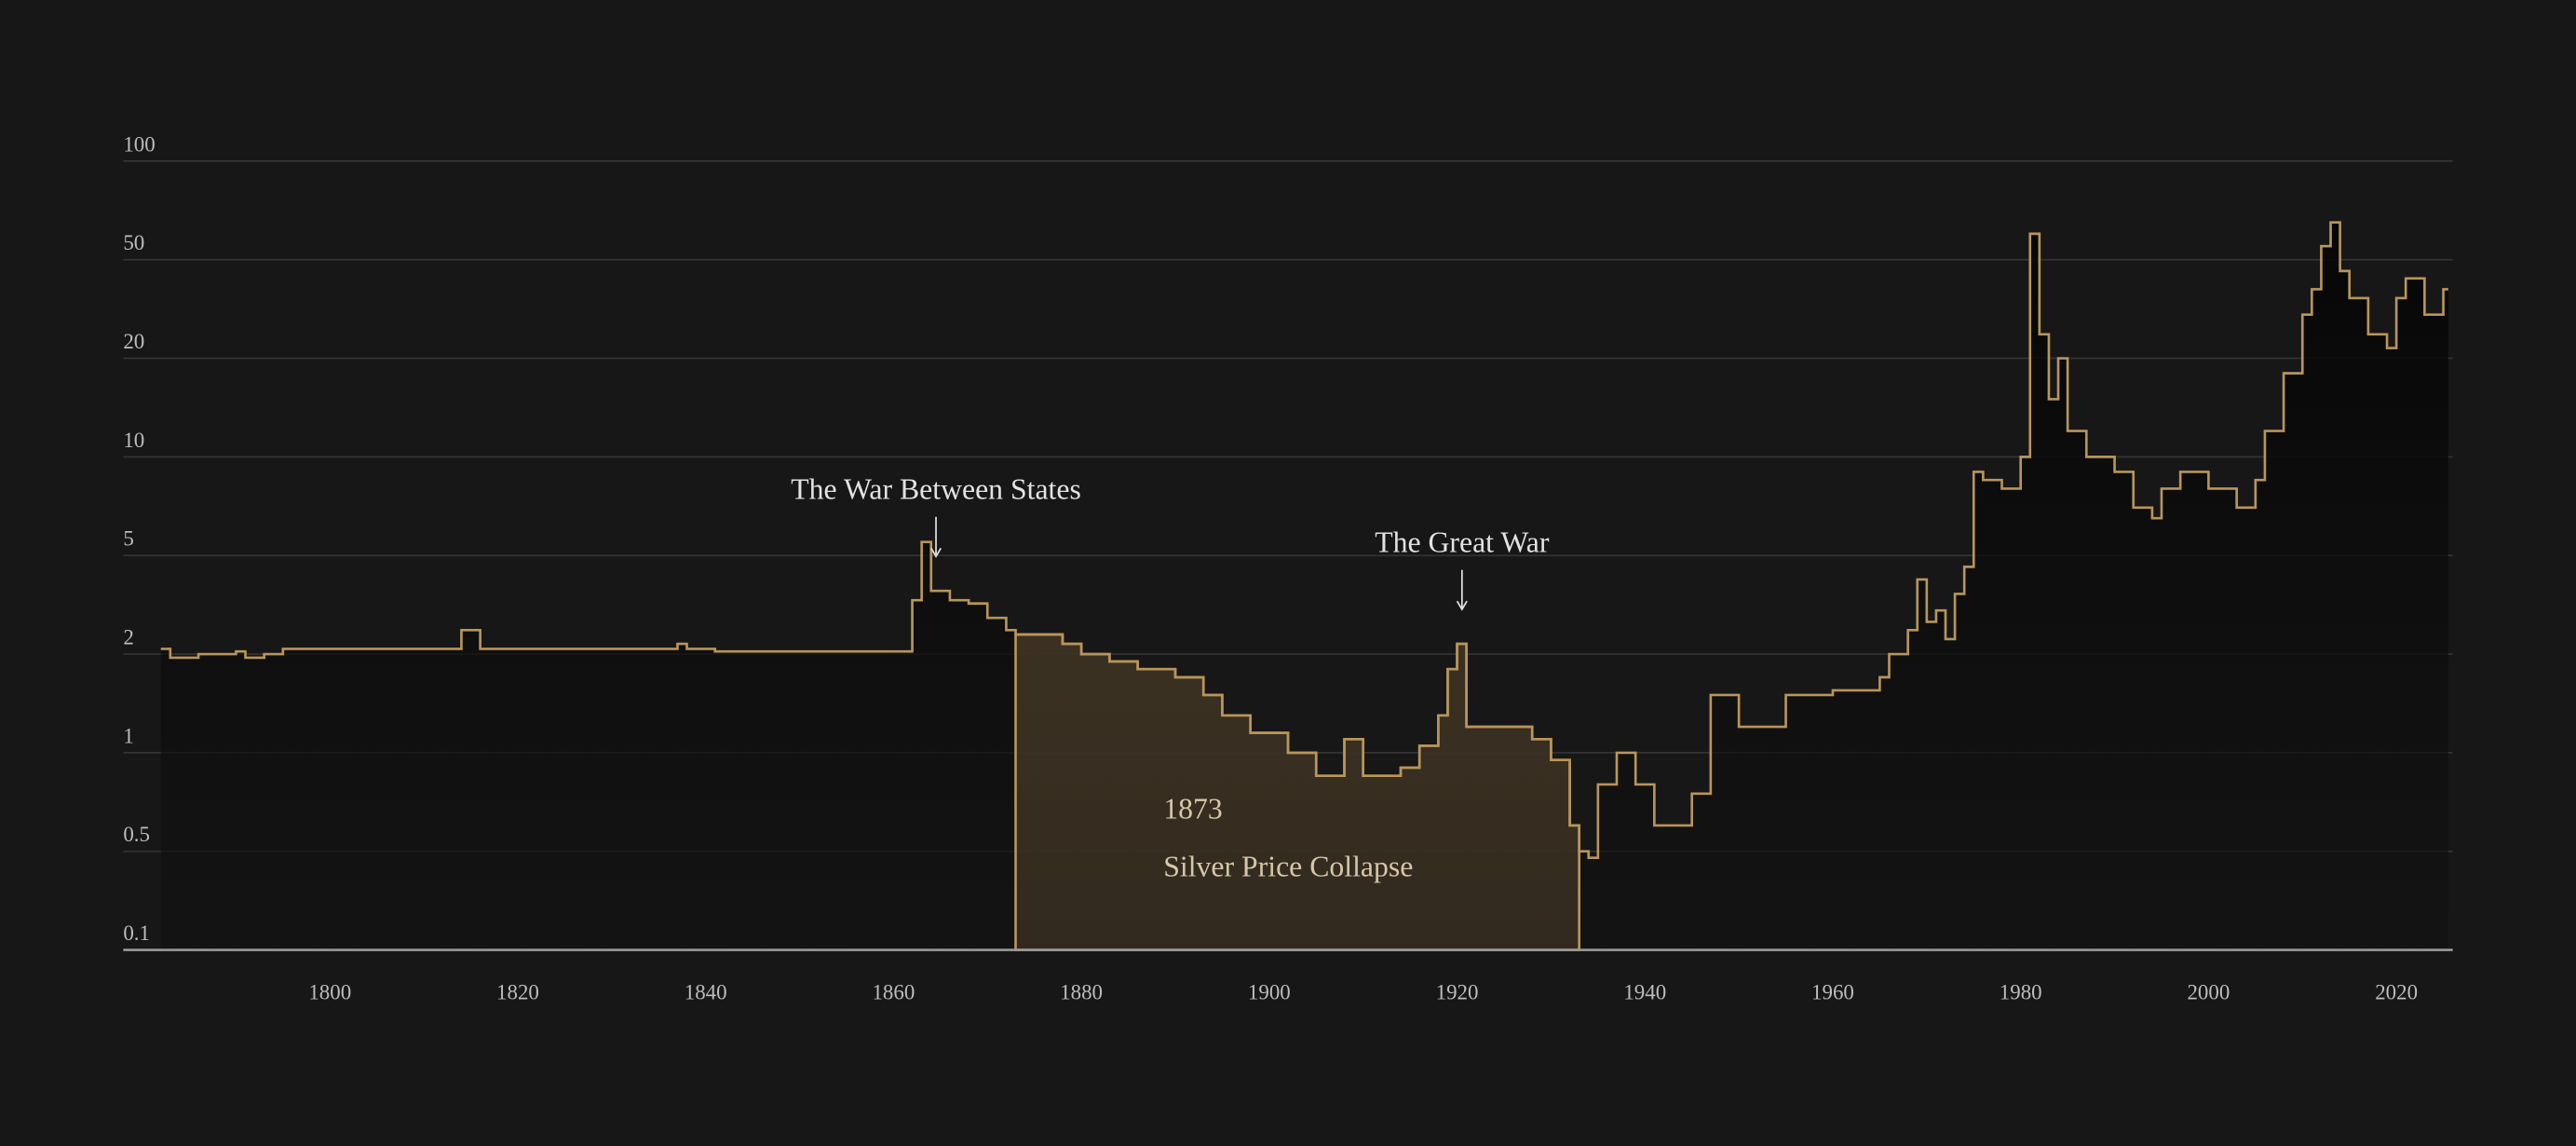  What do you see at coordinates (1081, 991) in the screenshot?
I see `x-tick-label: 1880` at bounding box center [1081, 991].